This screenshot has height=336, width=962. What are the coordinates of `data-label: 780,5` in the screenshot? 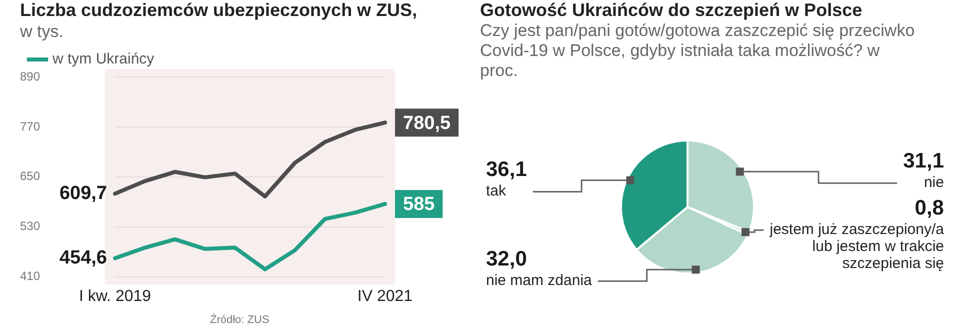 It's located at (427, 123).